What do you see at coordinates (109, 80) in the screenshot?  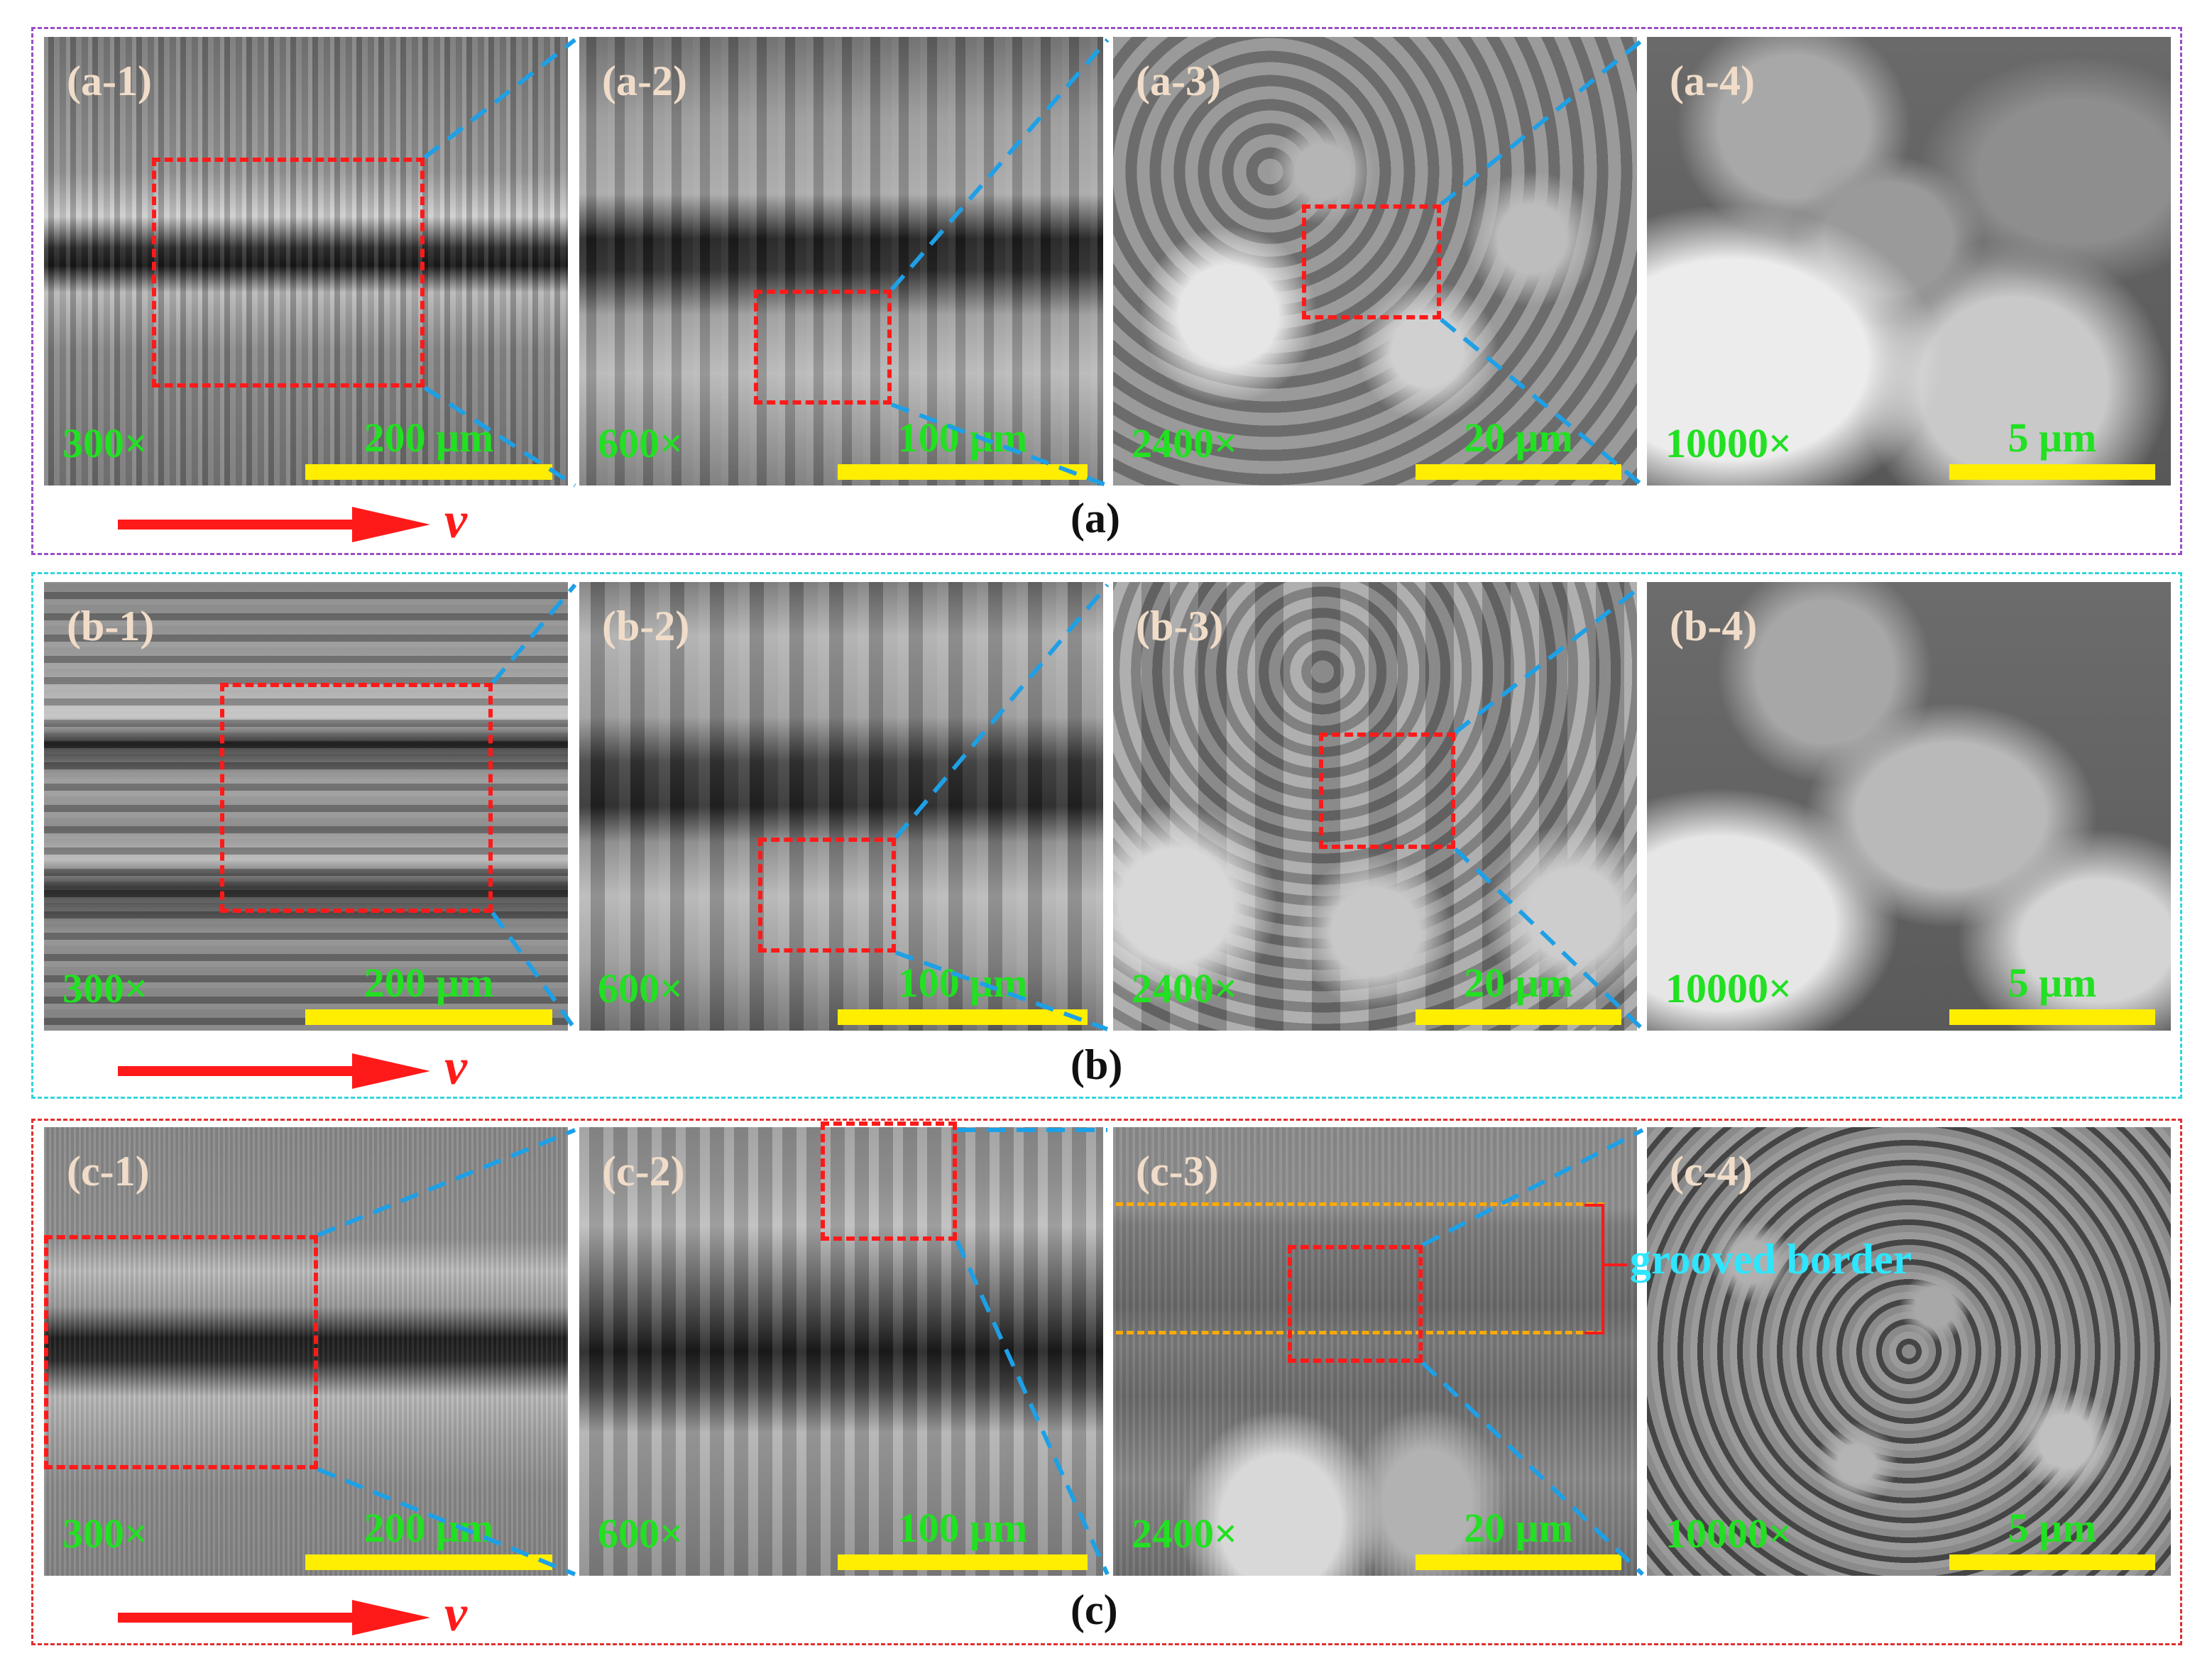 I see `panel-id-label: (a-1)` at bounding box center [109, 80].